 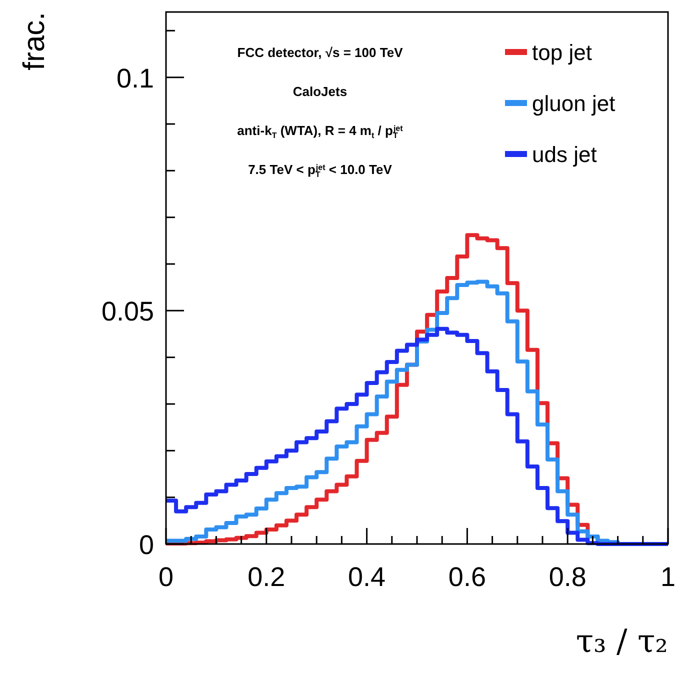 What do you see at coordinates (34, 41) in the screenshot?
I see `y-axis-title: frac.` at bounding box center [34, 41].